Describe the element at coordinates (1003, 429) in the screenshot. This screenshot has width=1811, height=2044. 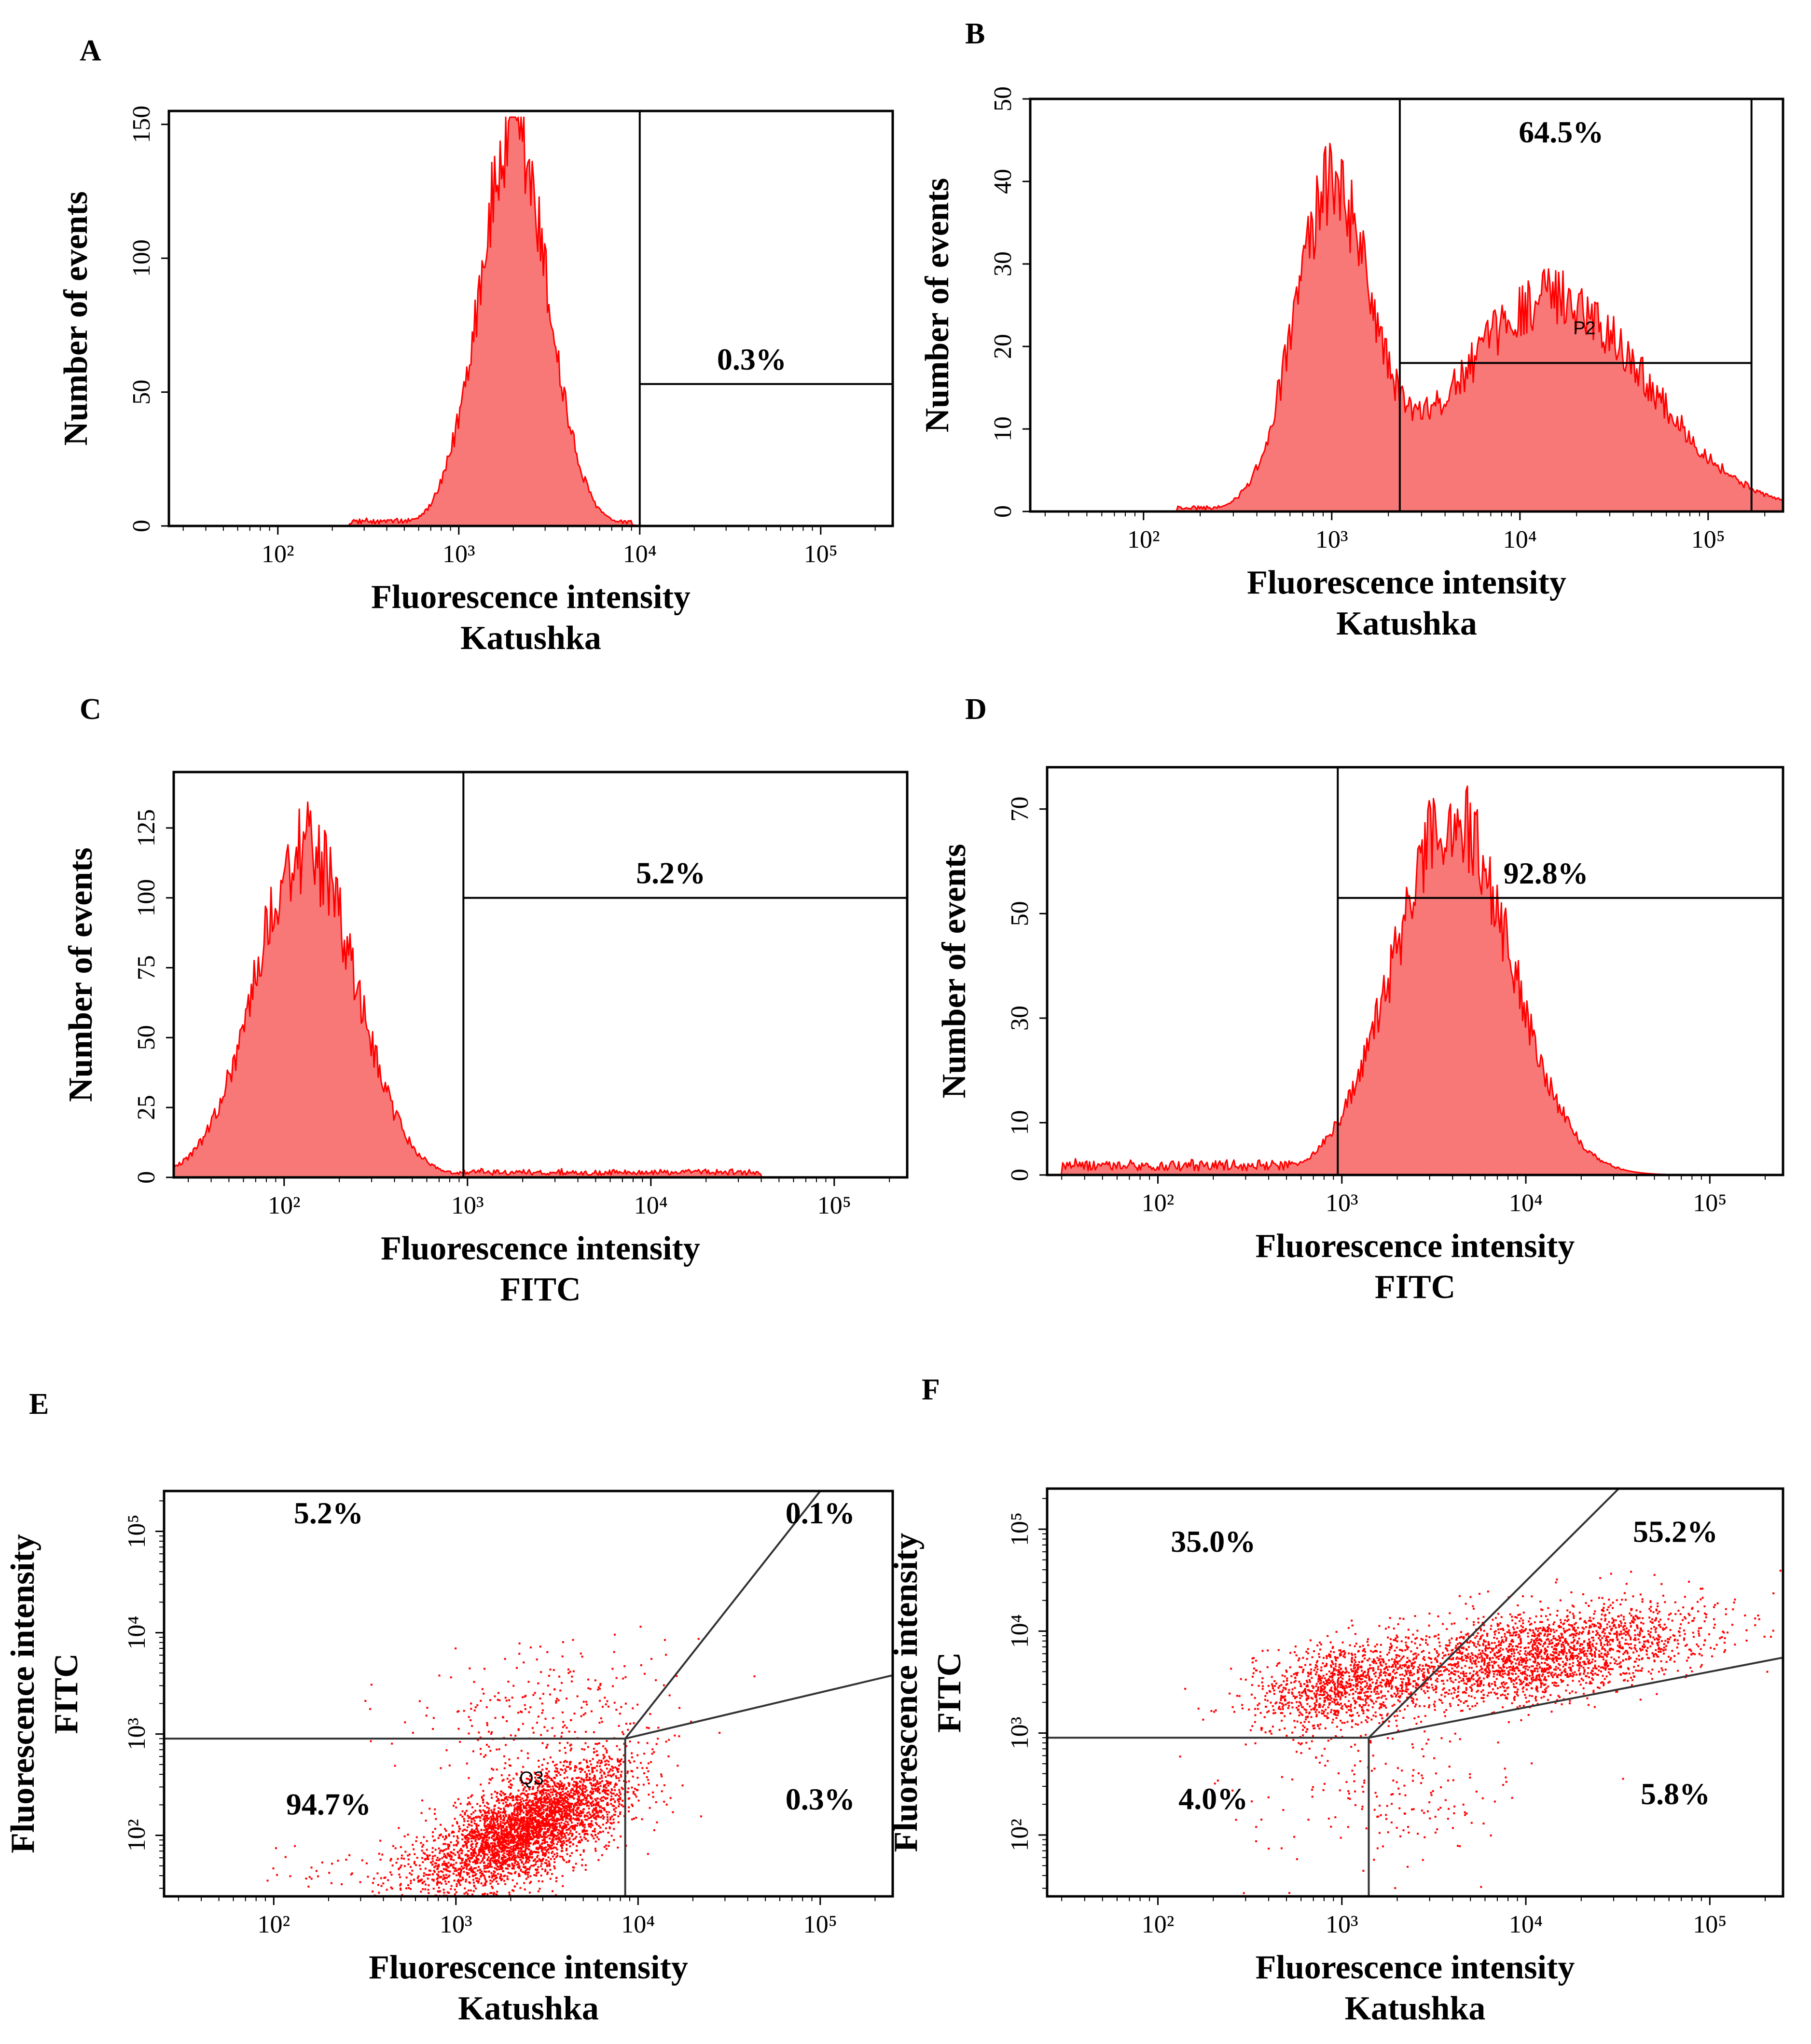
I see `y-tick-label: 10` at that location.